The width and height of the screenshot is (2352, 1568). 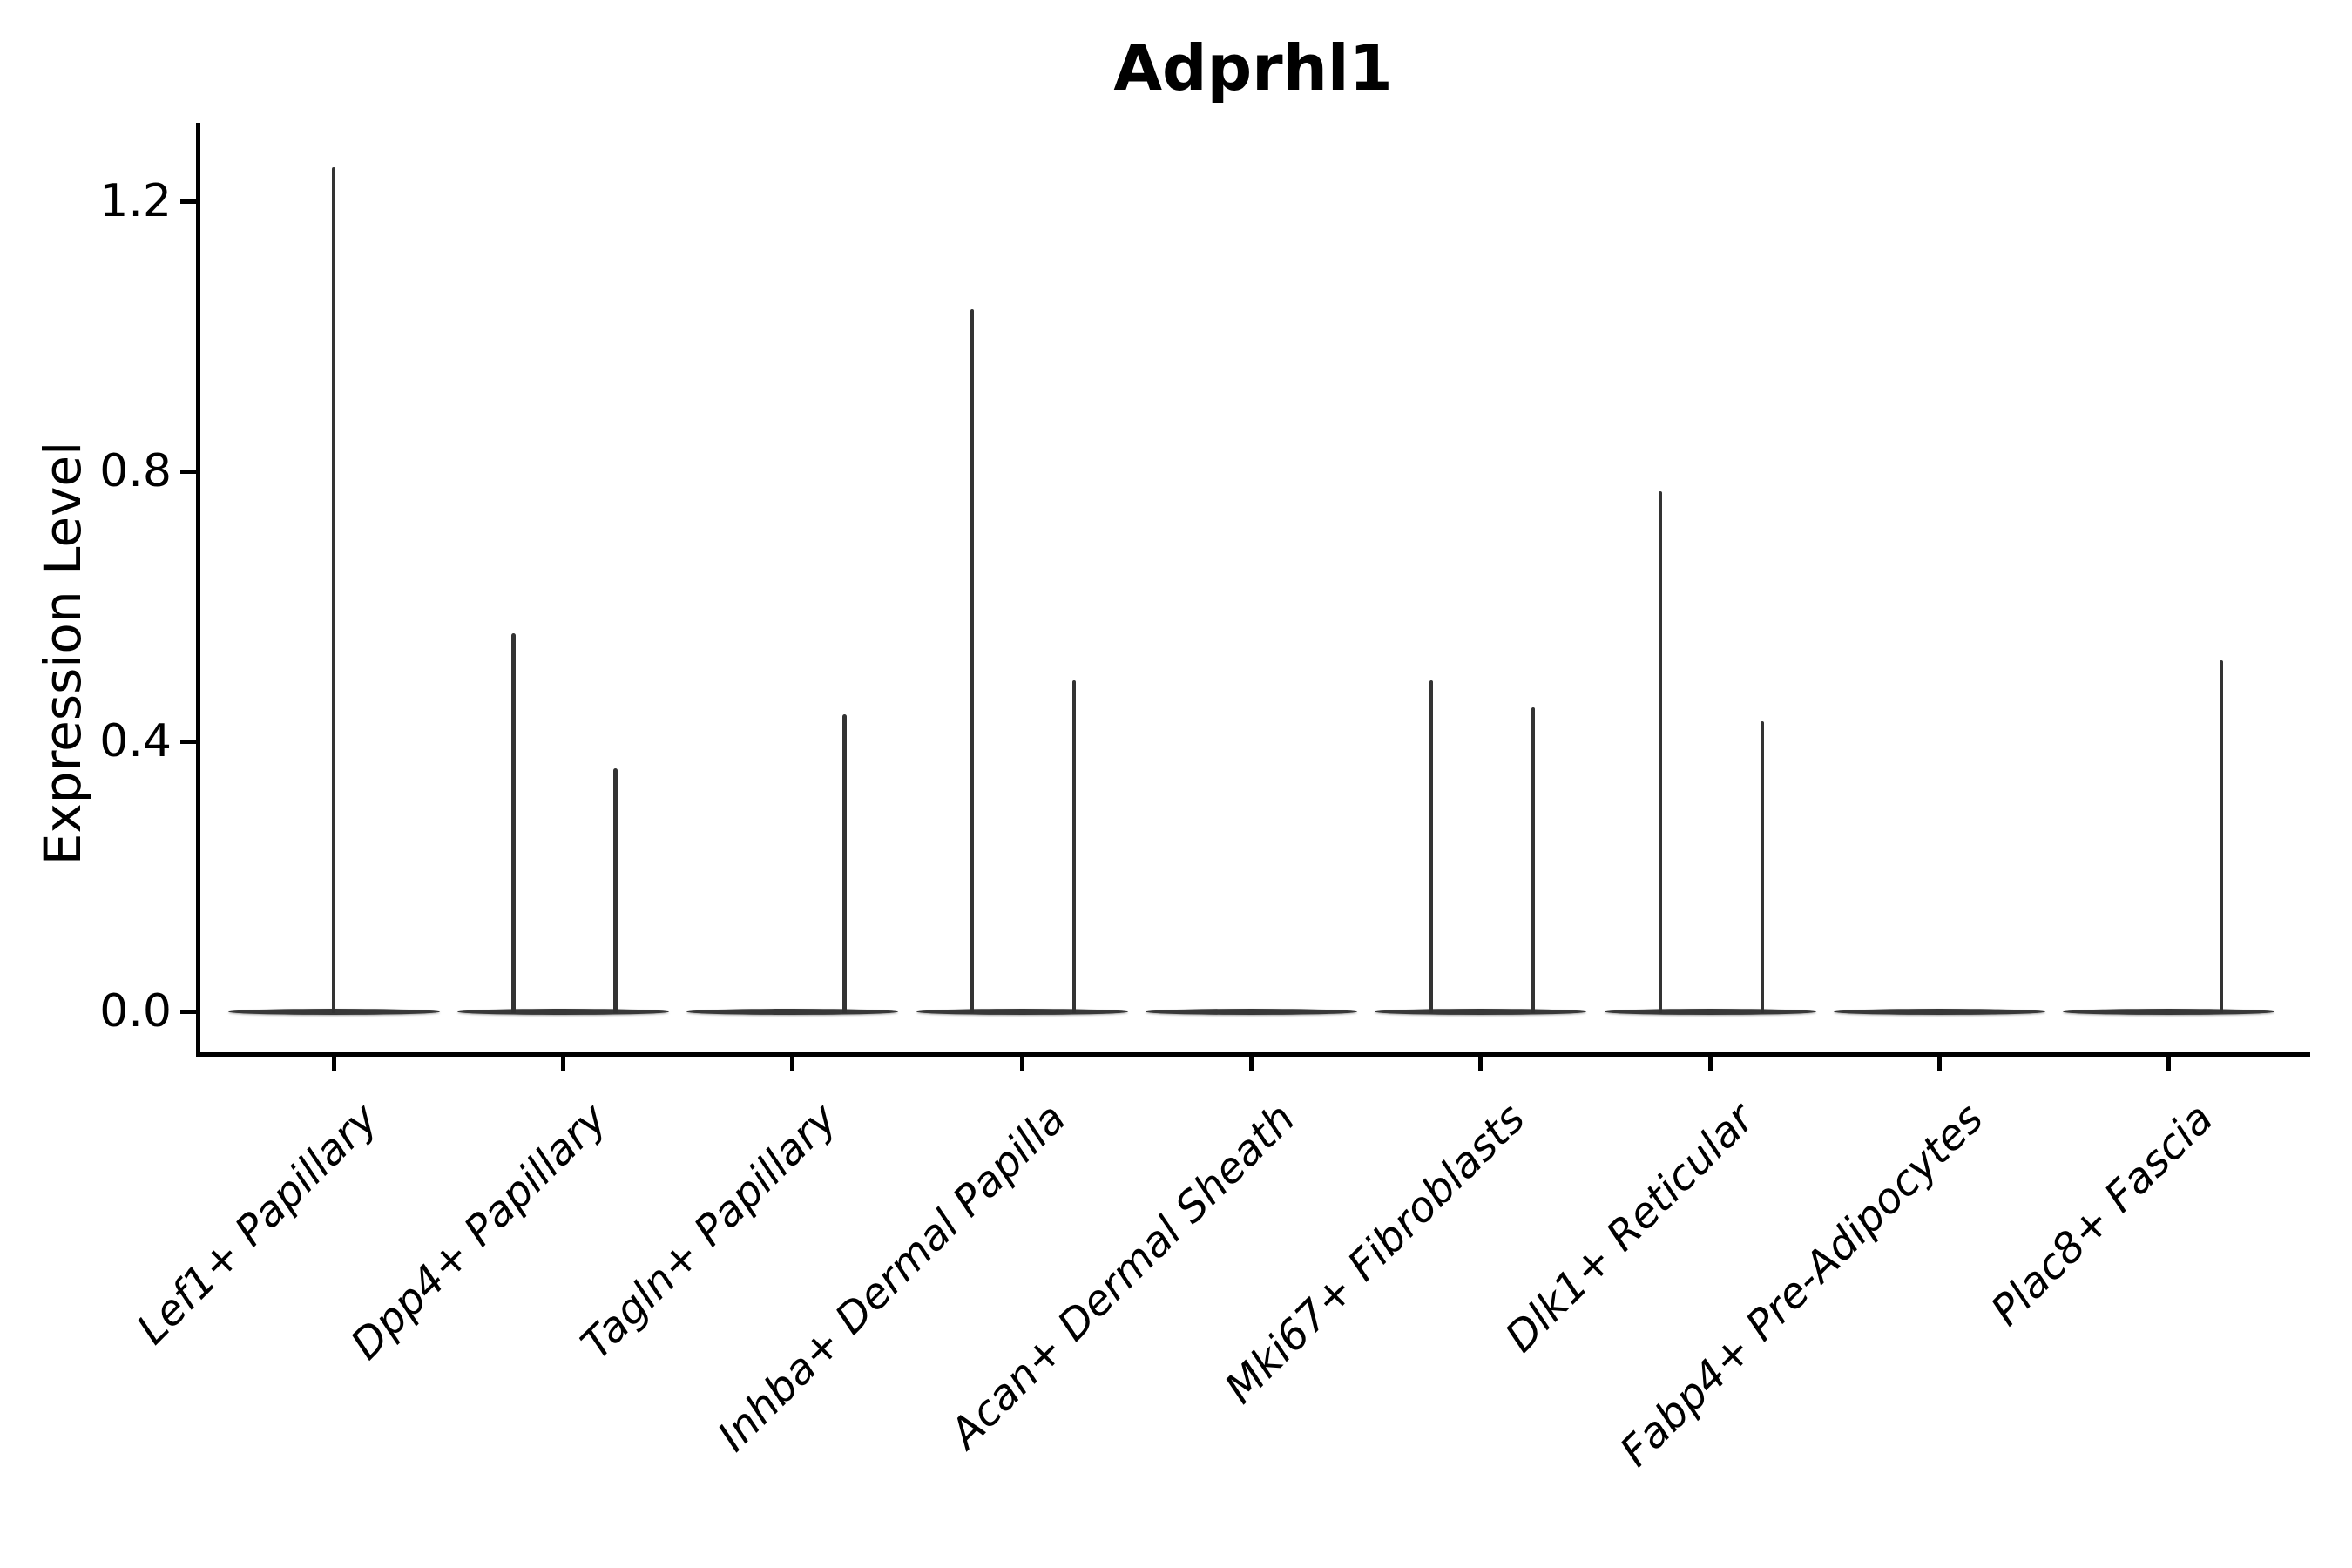 I want to click on y-tick-label: 0.8, so click(x=135, y=471).